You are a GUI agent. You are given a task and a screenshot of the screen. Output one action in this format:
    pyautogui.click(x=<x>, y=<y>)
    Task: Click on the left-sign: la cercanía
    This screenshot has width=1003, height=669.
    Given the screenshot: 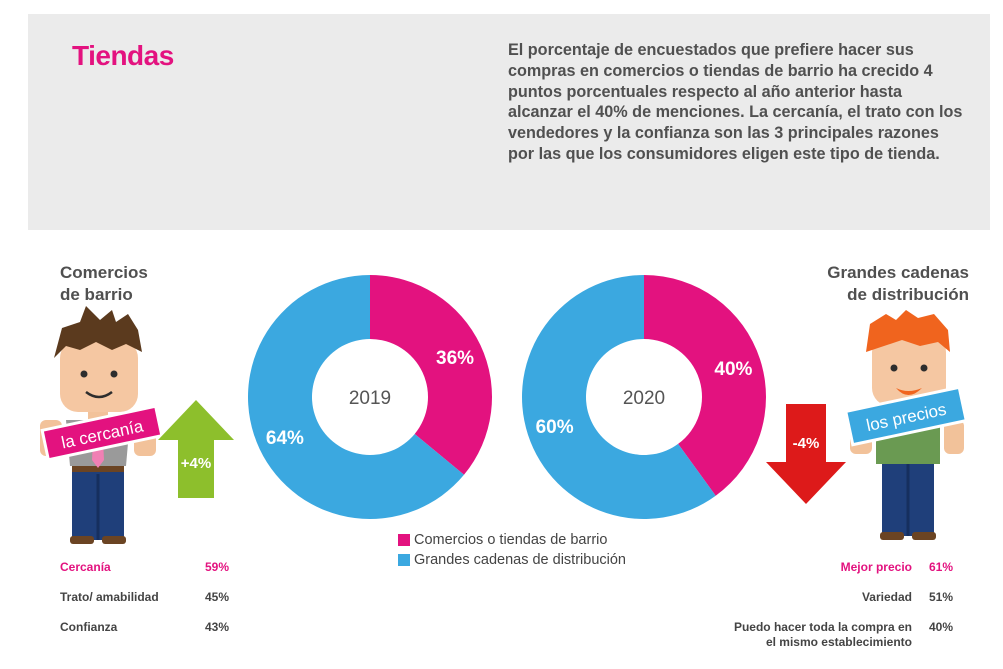 What is the action you would take?
    pyautogui.click(x=102, y=433)
    